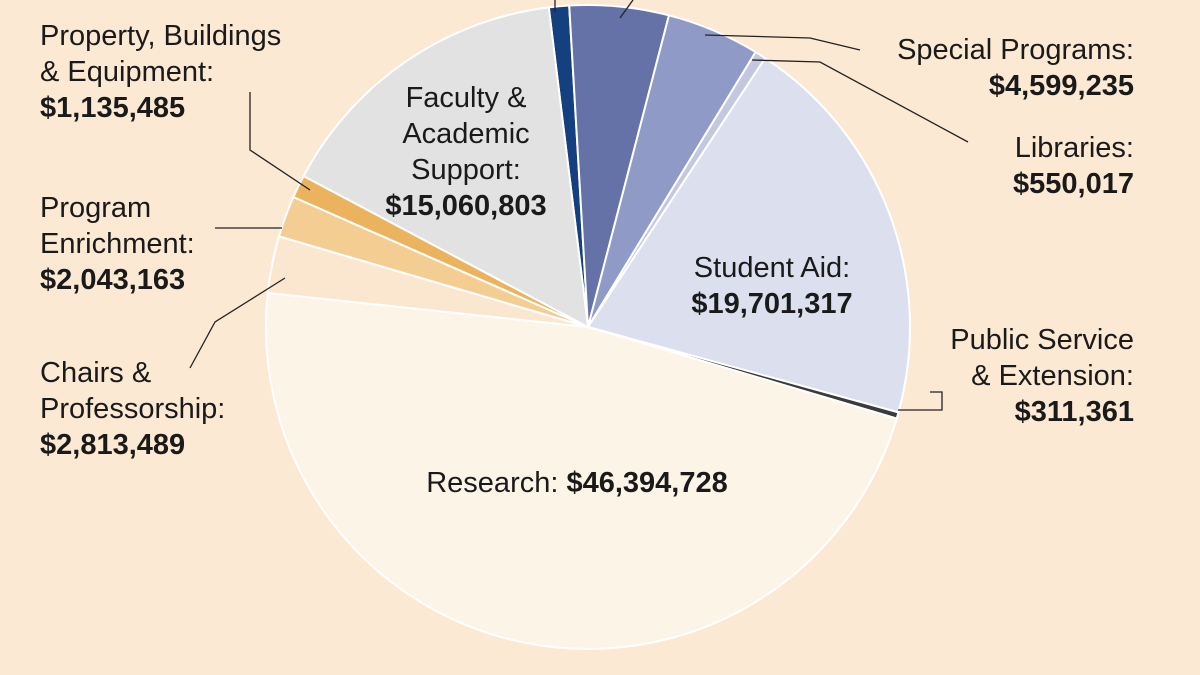  I want to click on category-name: Research:, so click(492, 483).